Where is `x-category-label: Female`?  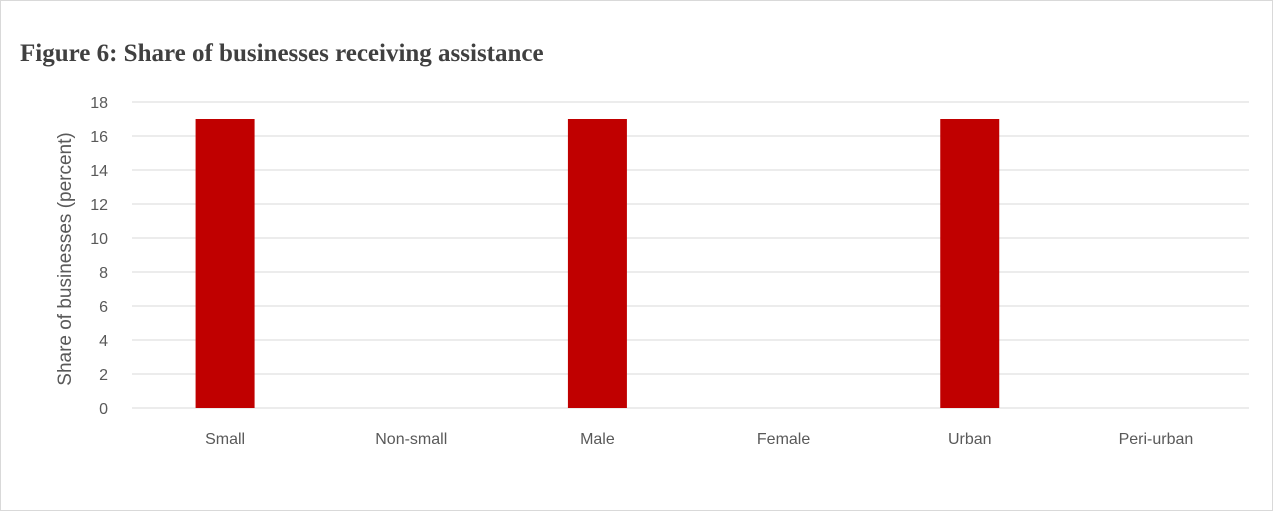 x-category-label: Female is located at coordinates (783, 439).